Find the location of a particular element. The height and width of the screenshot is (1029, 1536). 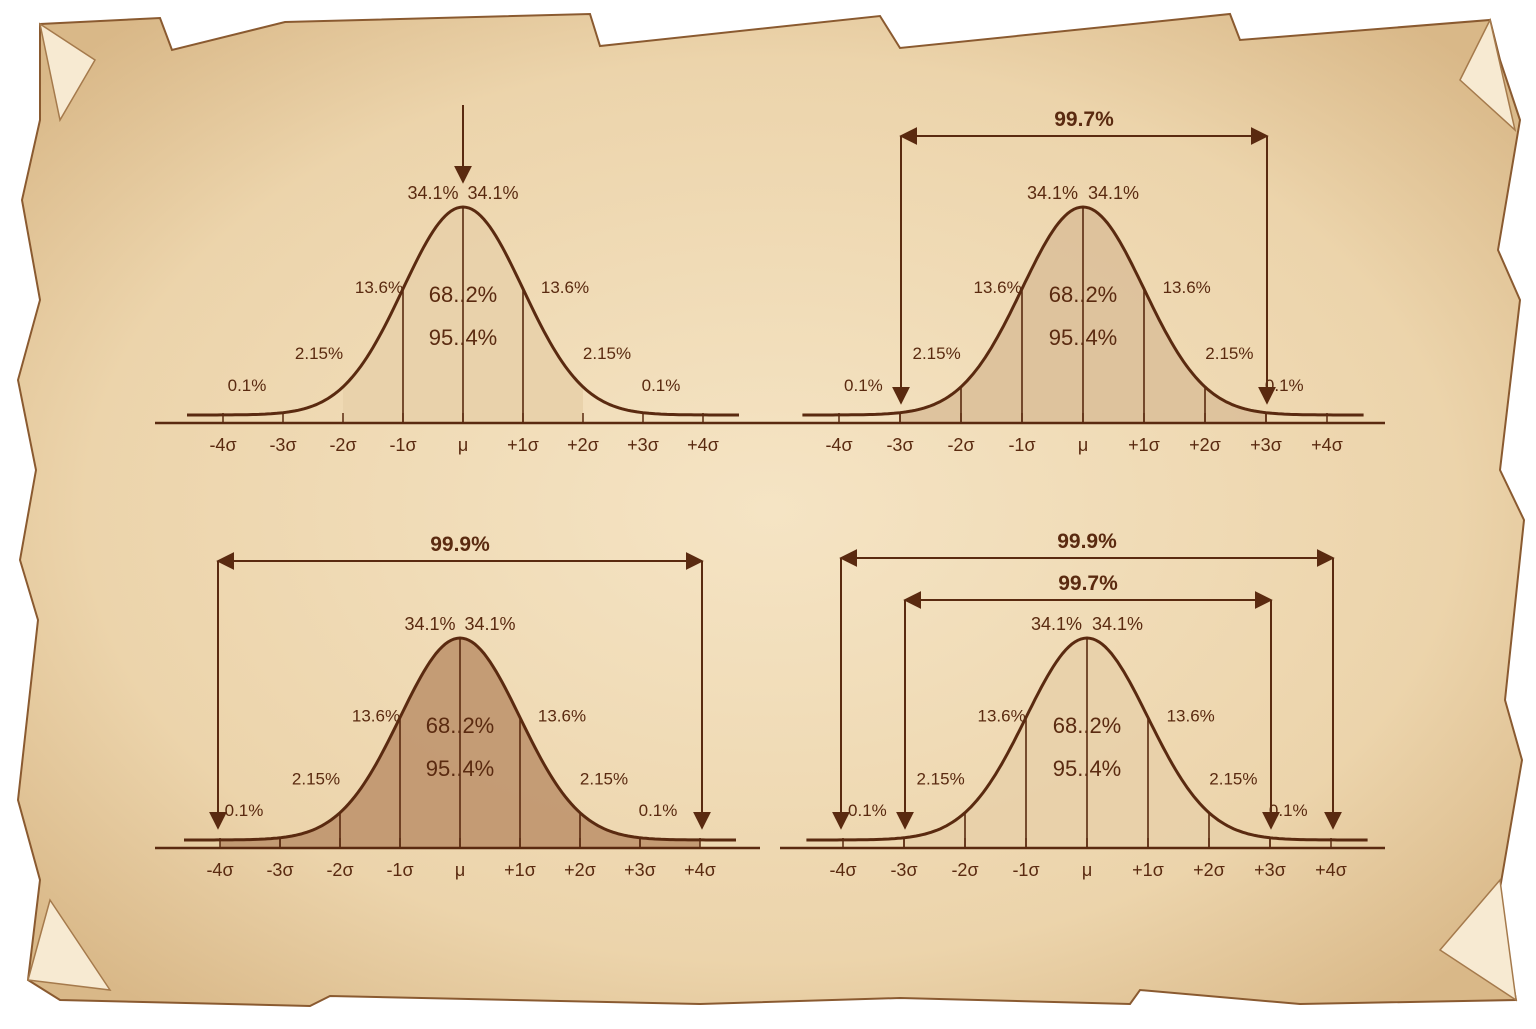

corner-curl-top-left is located at coordinates (67, 72).